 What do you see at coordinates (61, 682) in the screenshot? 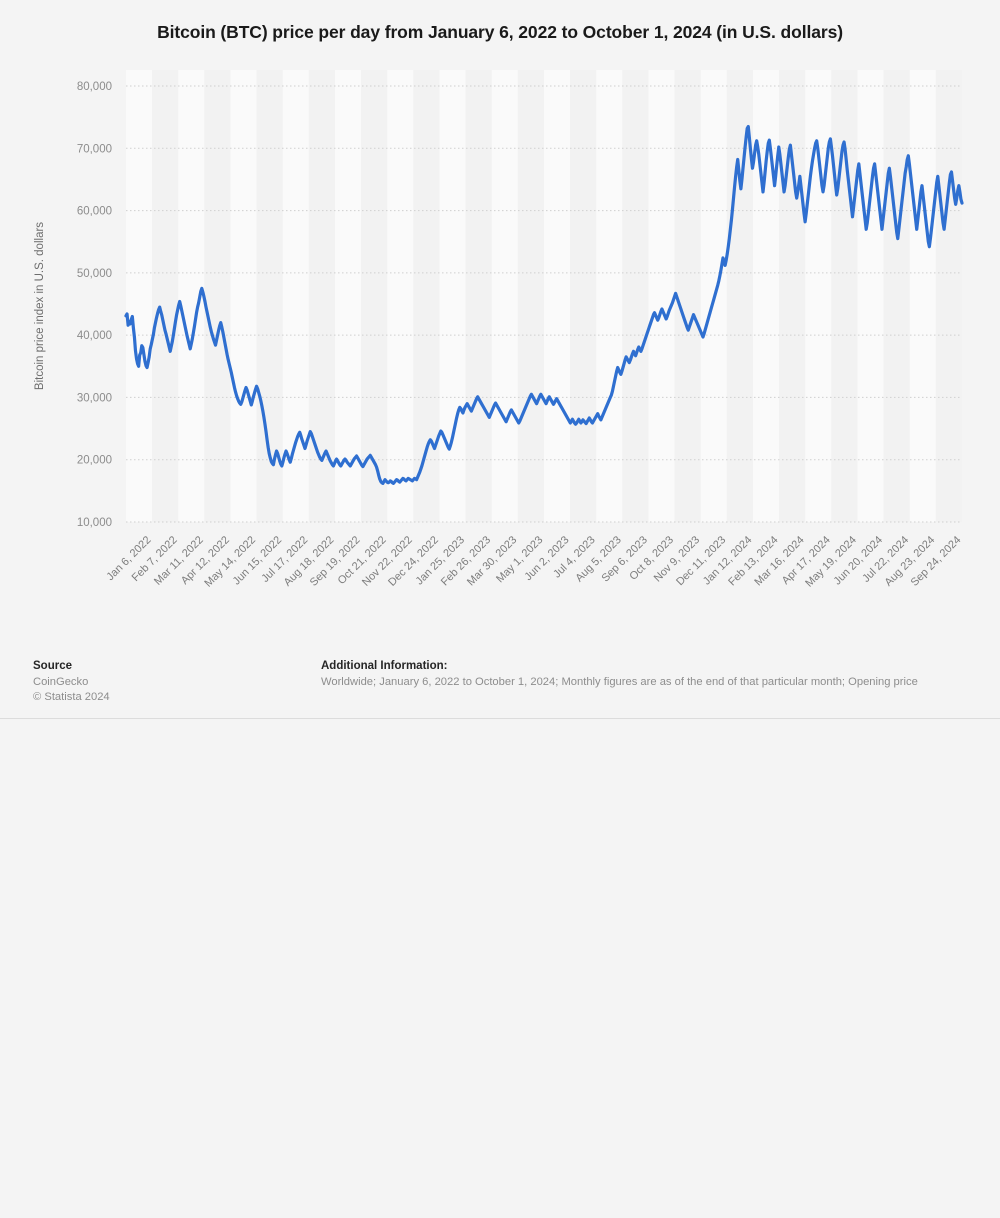
I see `source-name: CoinGecko` at bounding box center [61, 682].